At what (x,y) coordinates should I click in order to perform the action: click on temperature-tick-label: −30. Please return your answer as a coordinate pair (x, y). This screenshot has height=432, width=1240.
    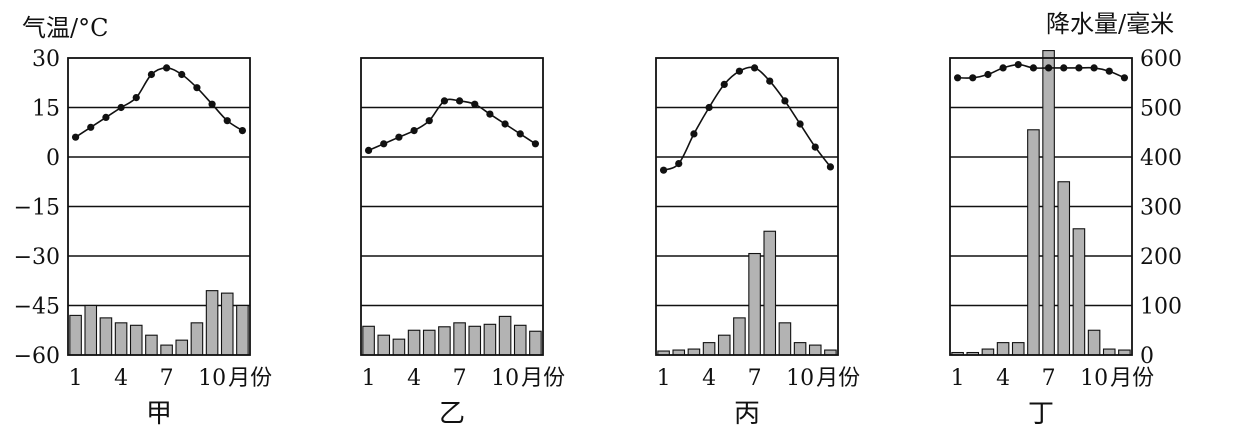
    Looking at the image, I should click on (37, 257).